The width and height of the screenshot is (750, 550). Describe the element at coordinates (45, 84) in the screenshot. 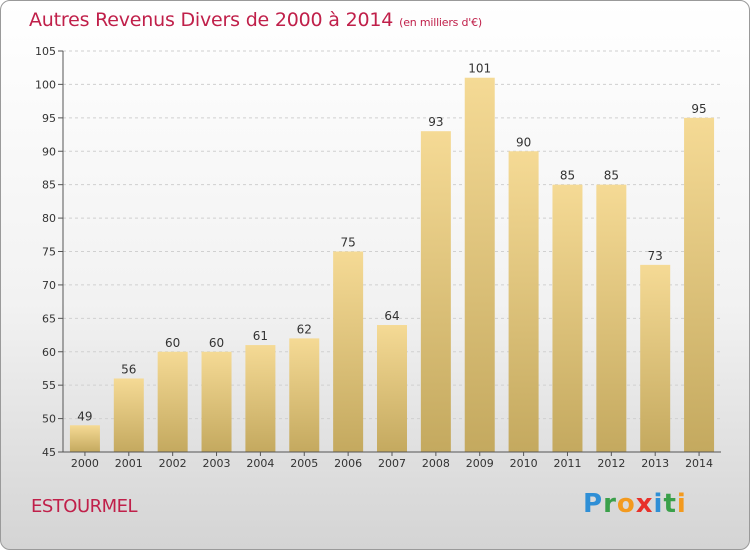

I see `y-tick-label: 100` at that location.